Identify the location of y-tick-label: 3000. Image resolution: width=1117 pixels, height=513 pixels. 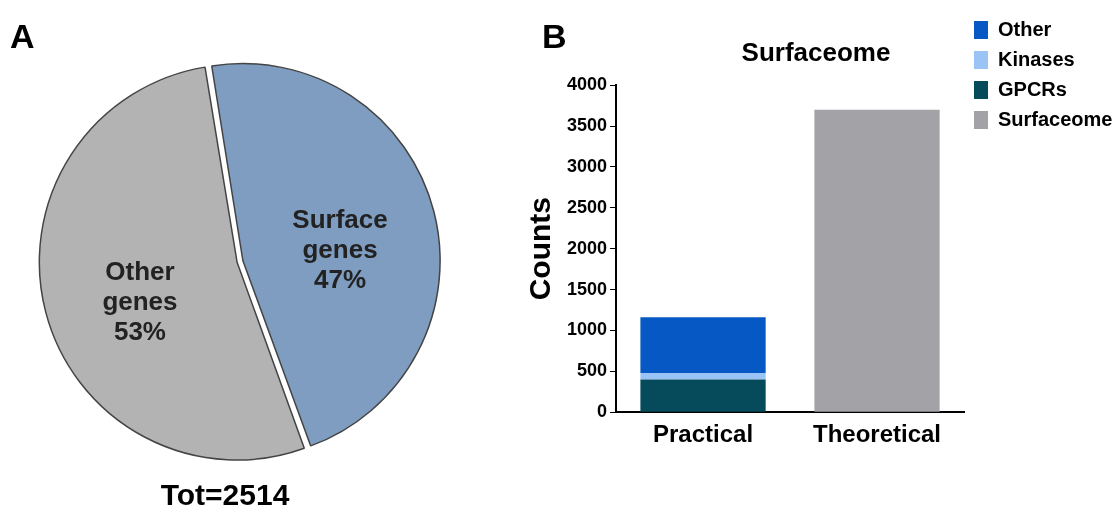
(587, 165).